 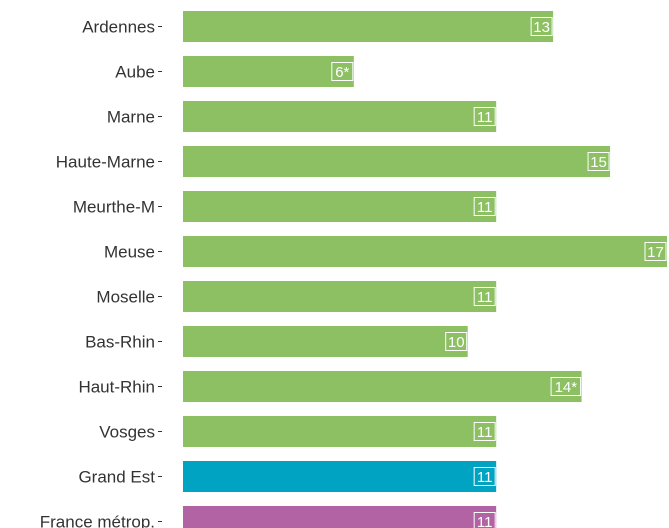 What do you see at coordinates (120, 342) in the screenshot?
I see `category-label: Bas-Rhin` at bounding box center [120, 342].